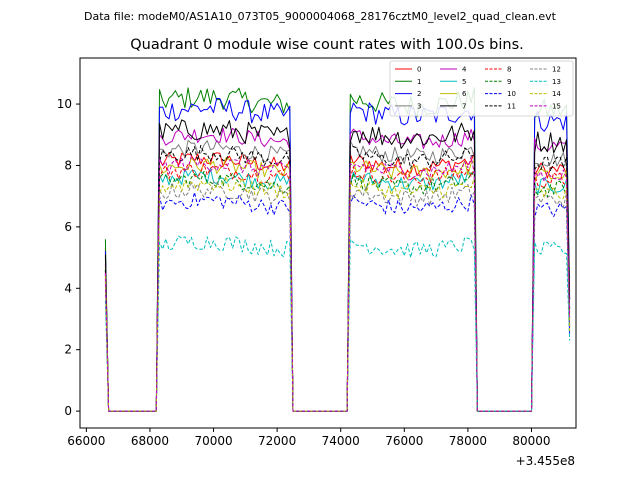 Image resolution: width=640 pixels, height=480 pixels. I want to click on x-tick-label: 68000, so click(150, 441).